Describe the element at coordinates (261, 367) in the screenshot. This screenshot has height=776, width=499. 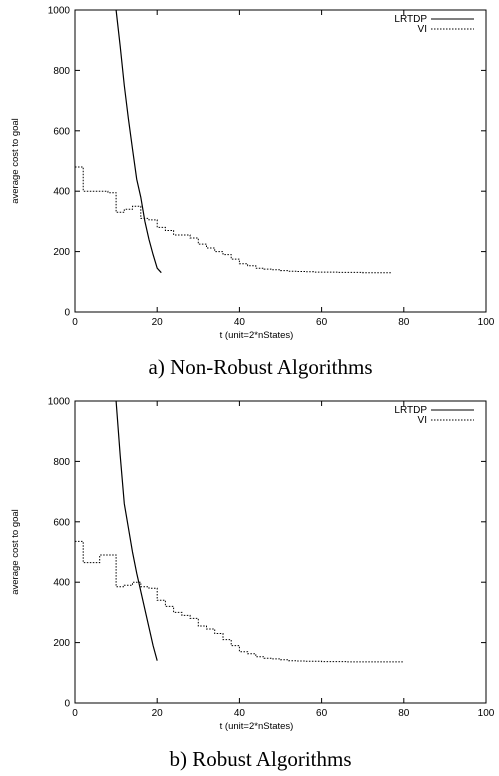
I see `chart-caption: a) Non-Robust Algorithms` at that location.